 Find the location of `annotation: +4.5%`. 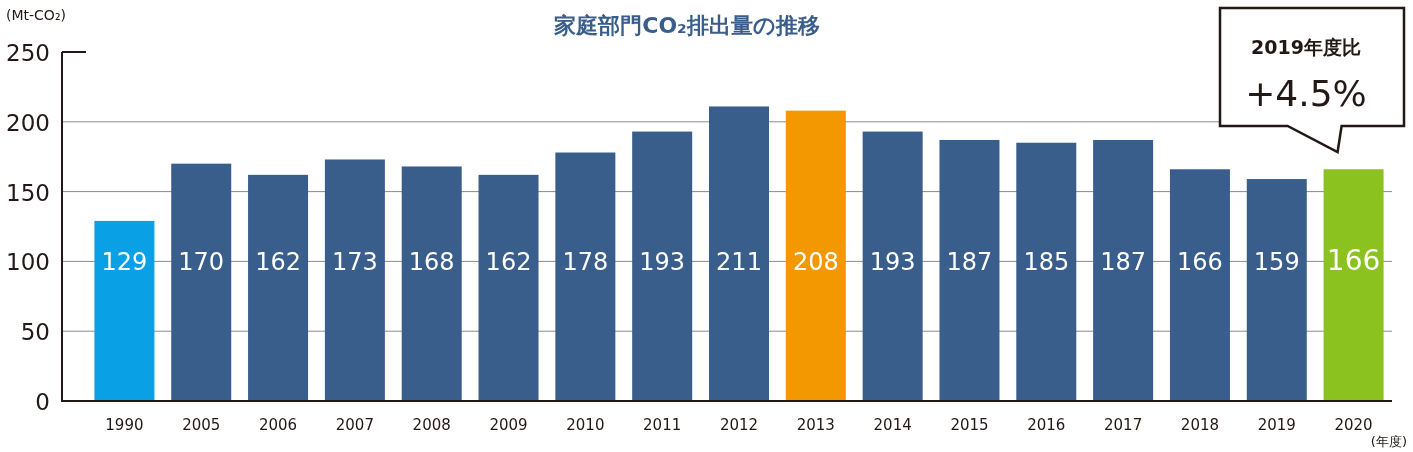

annotation: +4.5% is located at coordinates (1306, 93).